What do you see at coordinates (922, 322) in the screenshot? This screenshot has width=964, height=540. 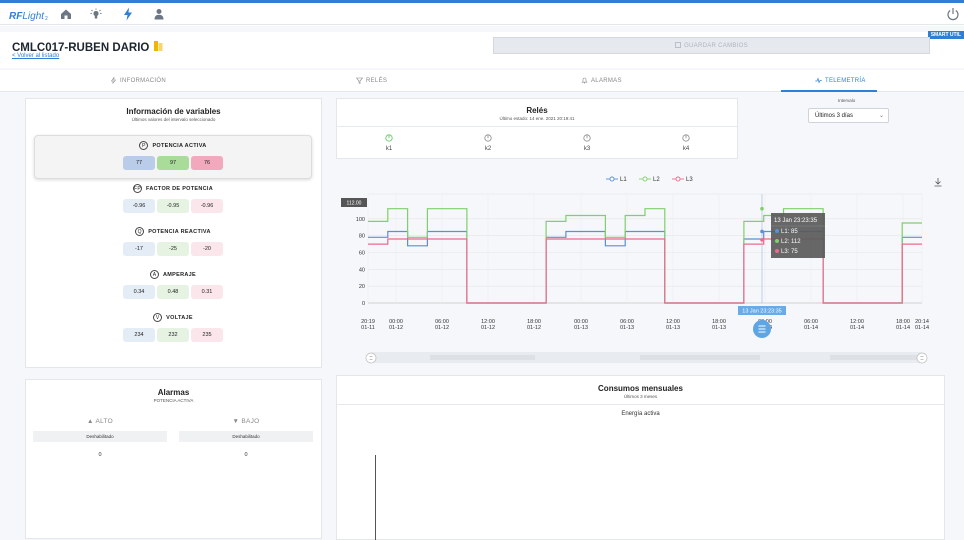 I see `x-tick-time: 20:14` at bounding box center [922, 322].